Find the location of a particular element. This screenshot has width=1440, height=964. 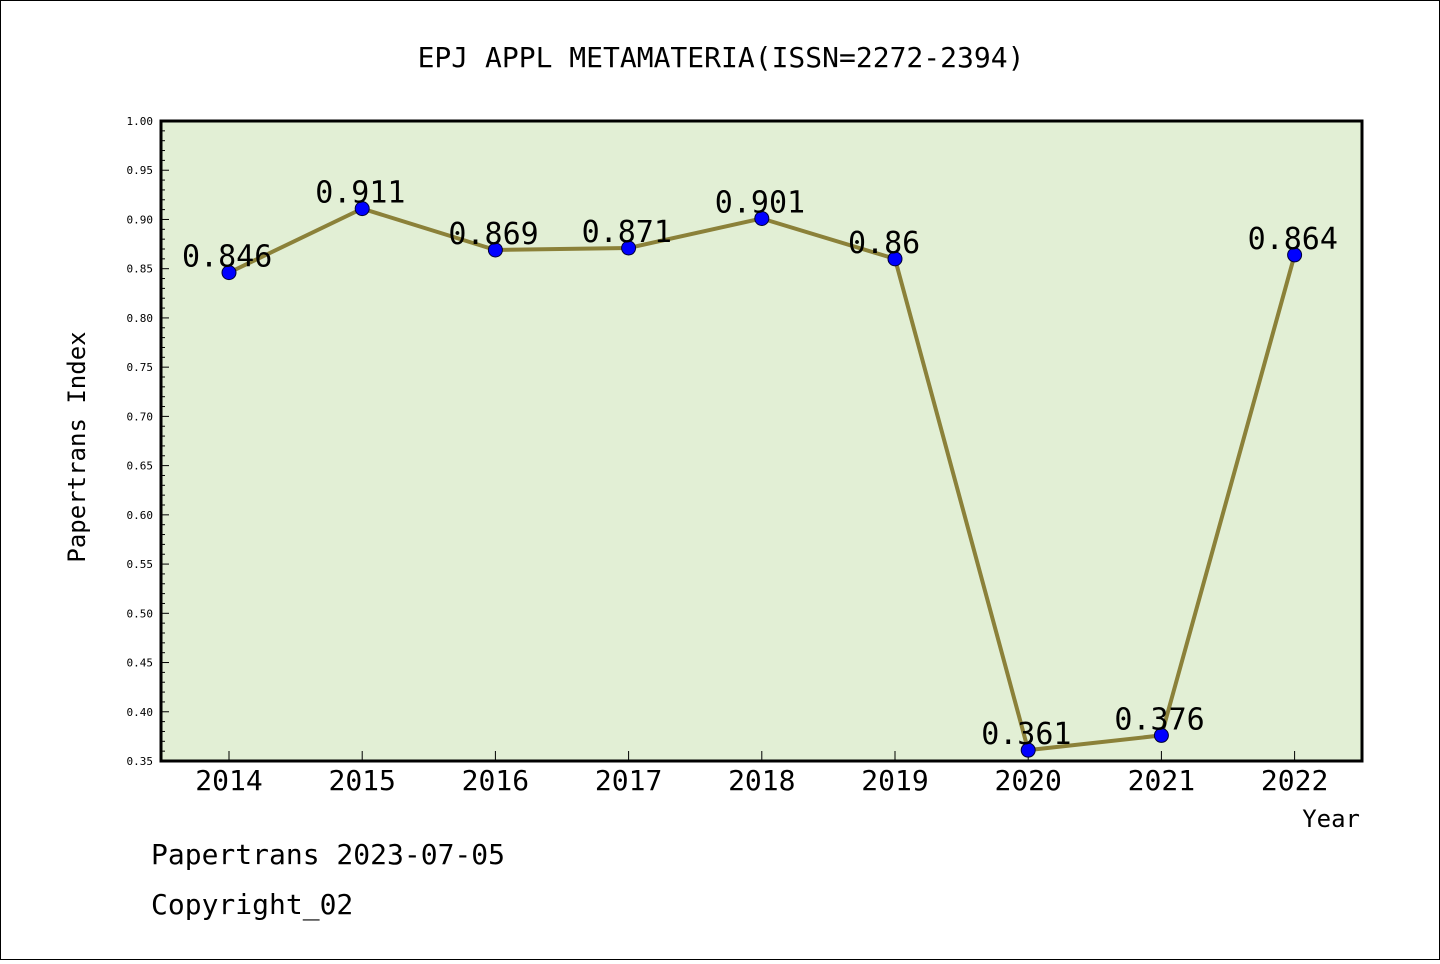

x-tick-label: 2020 is located at coordinates (1027, 780).